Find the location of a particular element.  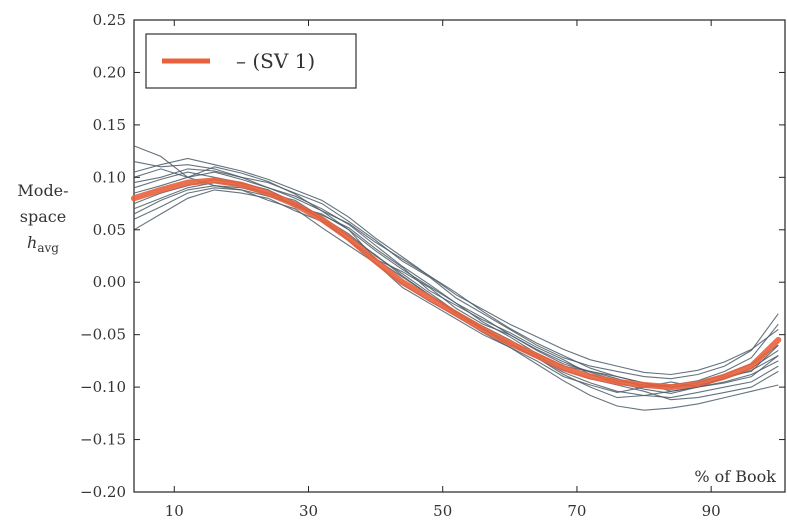

y-axis-label-math: havg is located at coordinates (43, 244).